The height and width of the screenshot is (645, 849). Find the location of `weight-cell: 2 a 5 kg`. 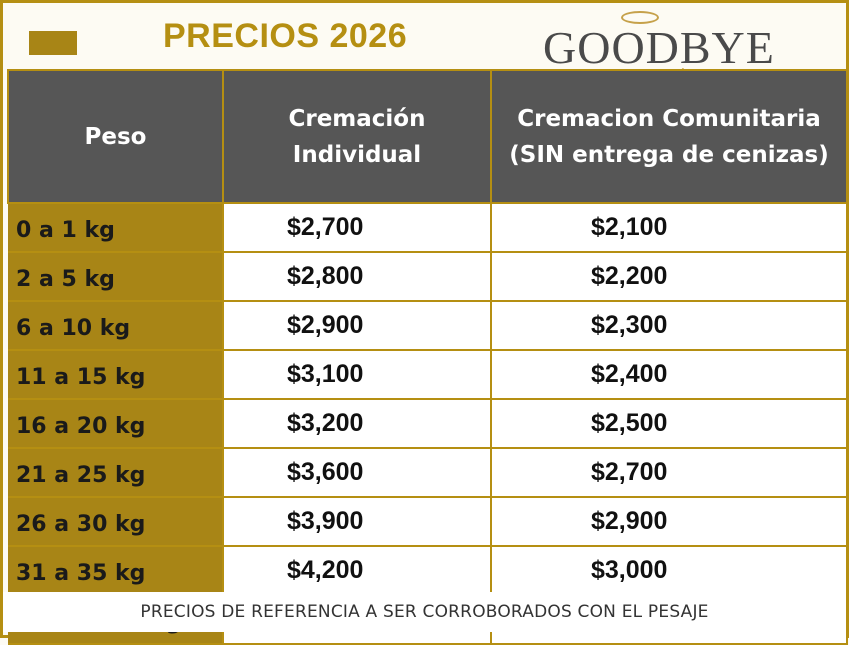

weight-cell: 2 a 5 kg is located at coordinates (116, 277).